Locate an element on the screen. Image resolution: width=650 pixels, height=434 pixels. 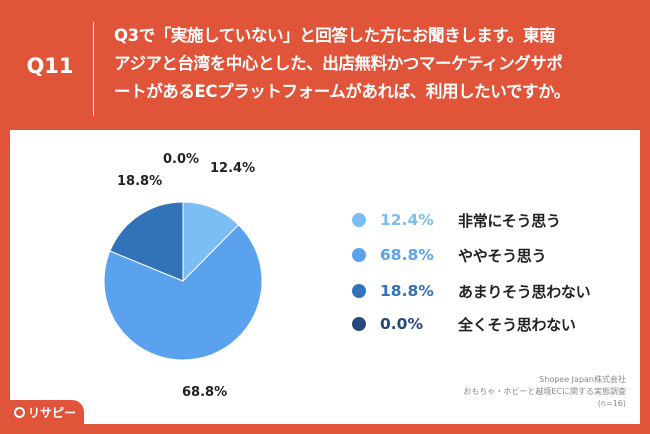
pie-chart: 12.4% 68.8% 18.8%0.0% is located at coordinates (183, 276).